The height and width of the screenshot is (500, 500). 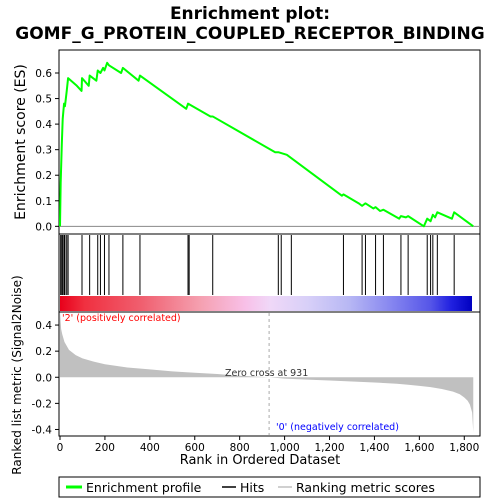 What do you see at coordinates (150, 448) in the screenshot?
I see `x-tick-label: 400` at bounding box center [150, 448].